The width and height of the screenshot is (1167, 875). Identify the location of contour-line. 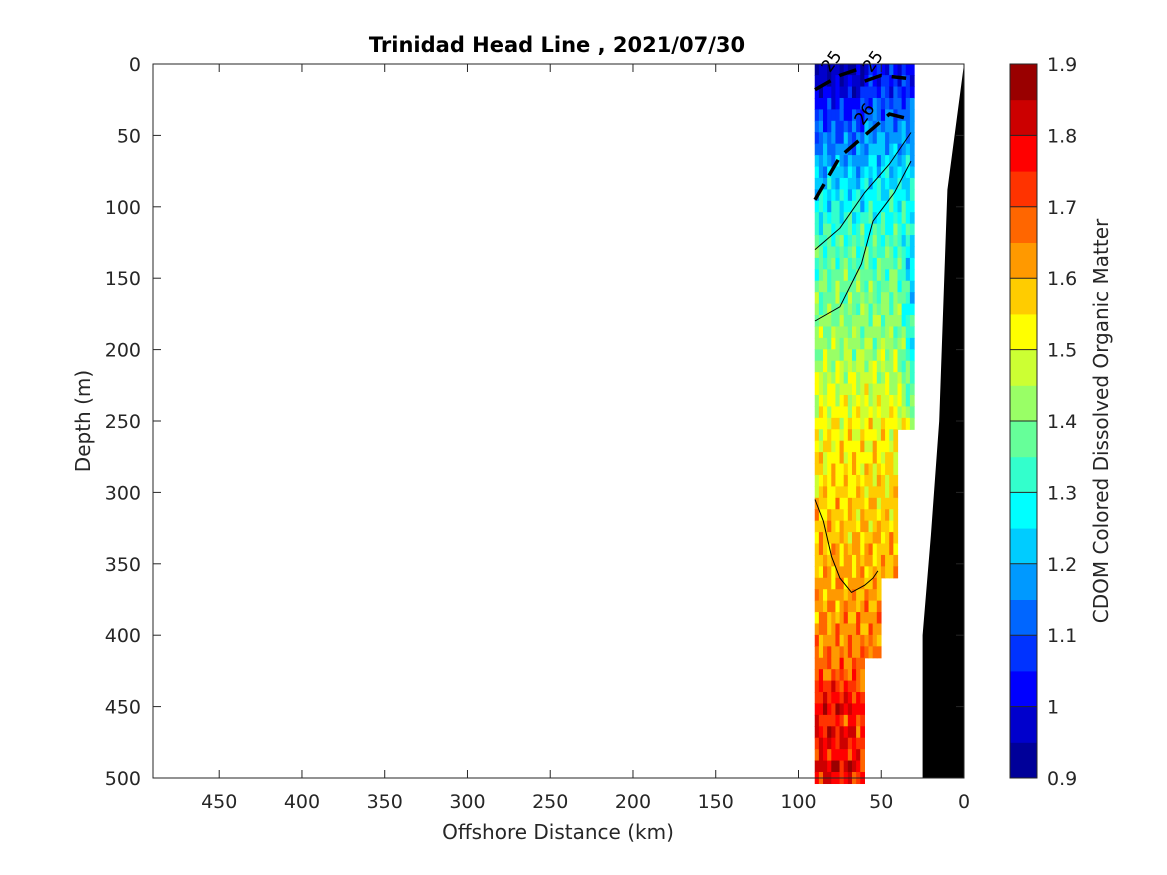
(863, 241).